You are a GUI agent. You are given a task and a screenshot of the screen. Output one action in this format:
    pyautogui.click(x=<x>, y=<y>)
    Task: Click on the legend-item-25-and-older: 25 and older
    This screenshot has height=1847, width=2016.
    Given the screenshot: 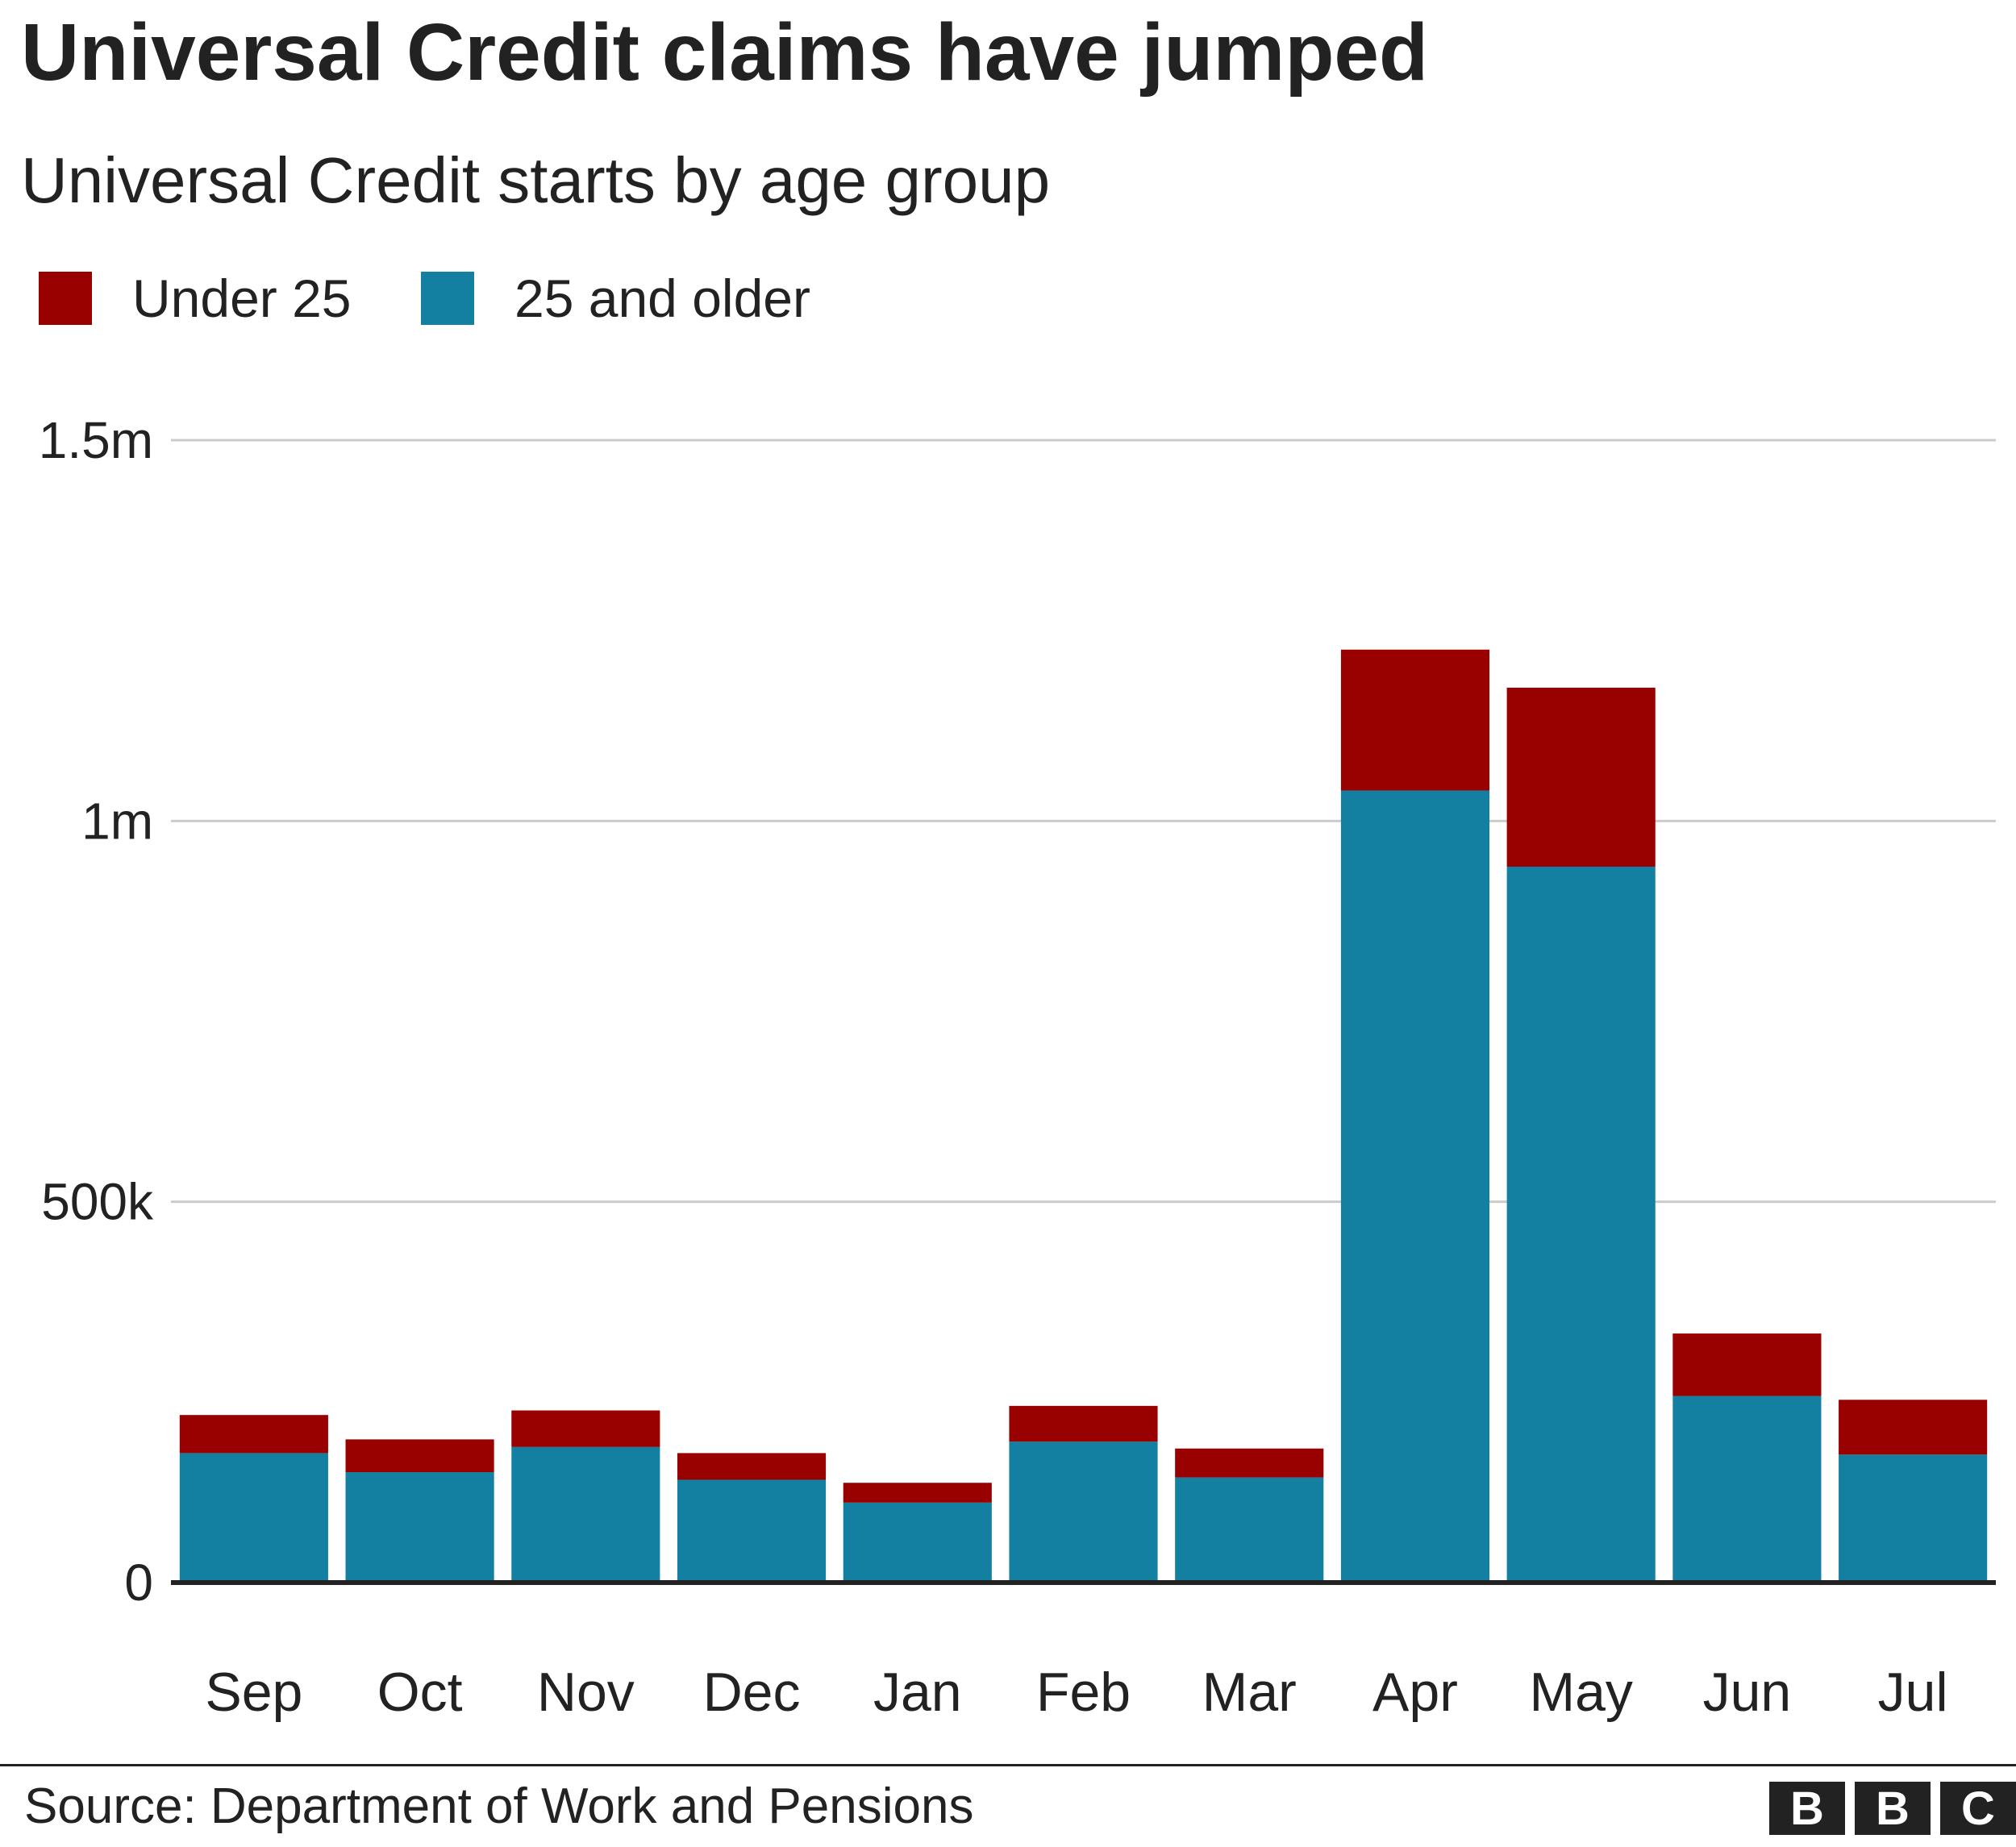 What is the action you would take?
    pyautogui.click(x=616, y=298)
    